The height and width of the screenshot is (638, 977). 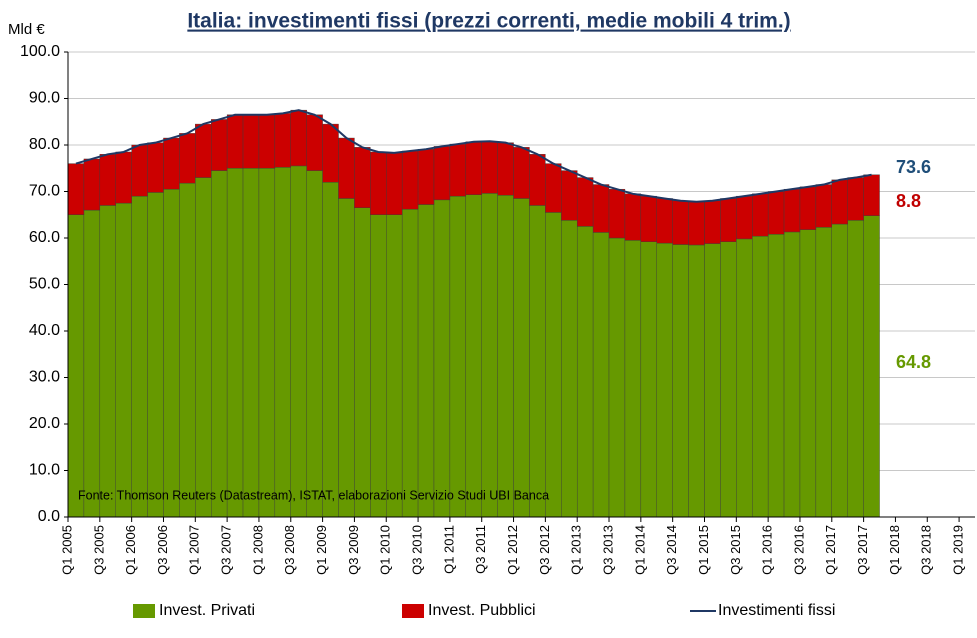 What do you see at coordinates (607, 550) in the screenshot?
I see `x-tick-label: Q3 2013` at bounding box center [607, 550].